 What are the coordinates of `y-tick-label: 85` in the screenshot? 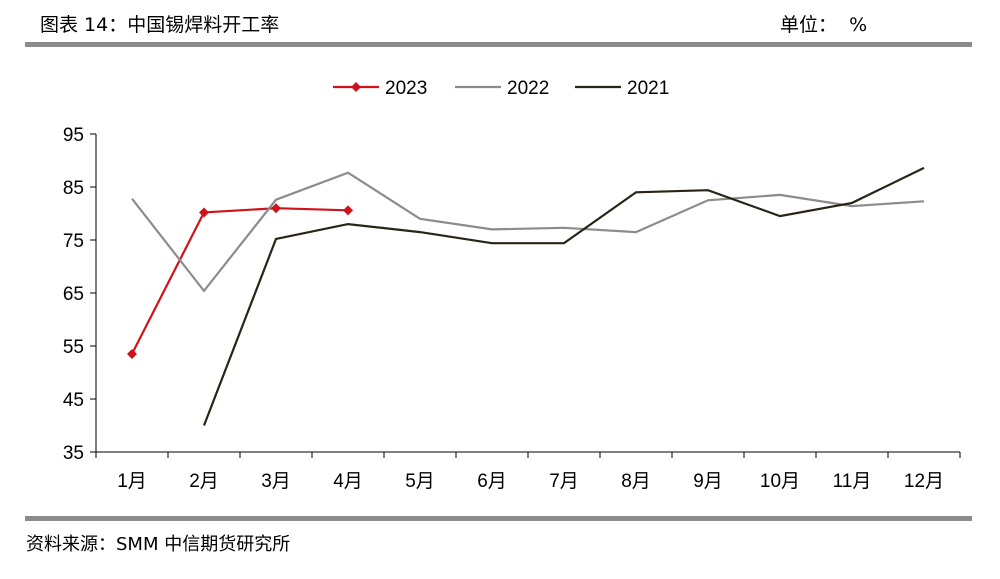 It's located at (73, 188).